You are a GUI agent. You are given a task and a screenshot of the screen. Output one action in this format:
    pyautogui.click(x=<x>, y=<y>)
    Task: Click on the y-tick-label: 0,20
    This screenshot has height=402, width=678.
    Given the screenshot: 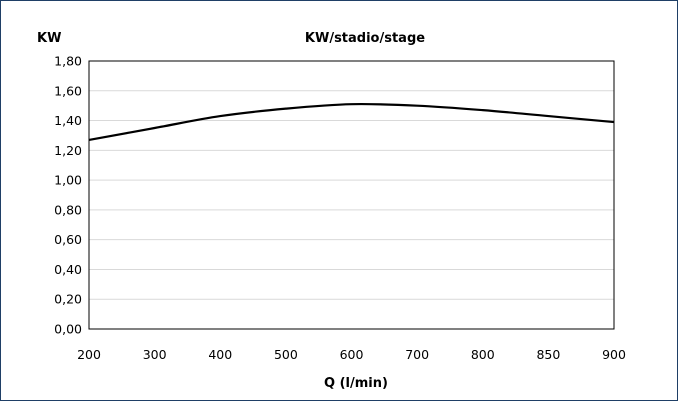 What is the action you would take?
    pyautogui.click(x=68, y=299)
    